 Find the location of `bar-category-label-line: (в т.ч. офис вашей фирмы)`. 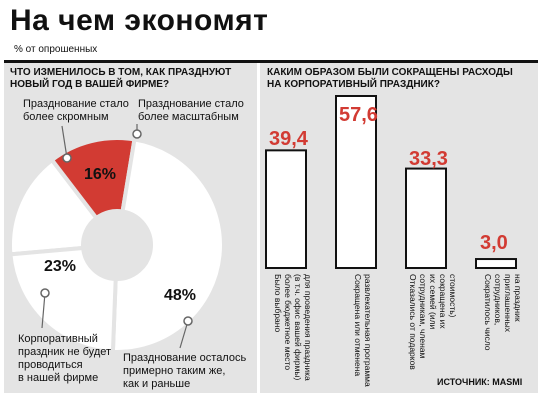

bar-category-label-line: (в т.ч. офис вашей фирмы) is located at coordinates (298, 327).